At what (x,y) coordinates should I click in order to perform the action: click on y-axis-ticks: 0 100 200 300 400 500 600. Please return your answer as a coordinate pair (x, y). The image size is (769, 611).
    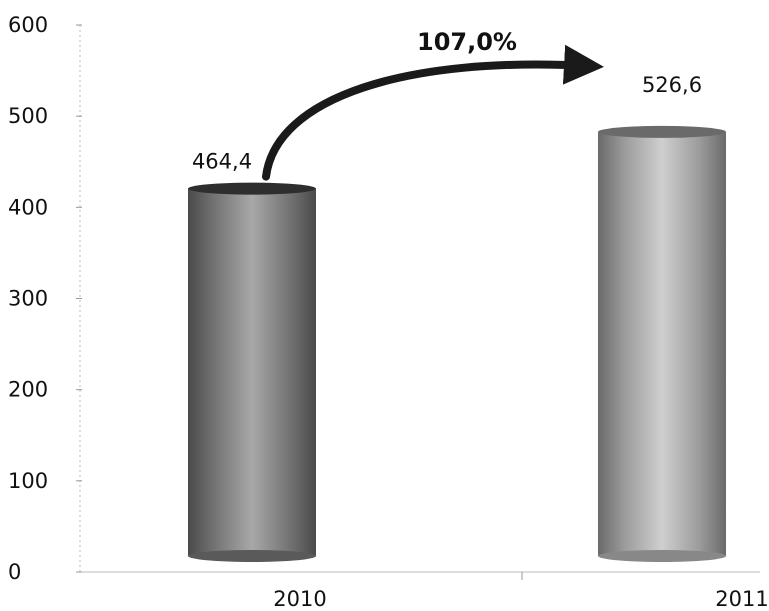
    Looking at the image, I should click on (45, 298).